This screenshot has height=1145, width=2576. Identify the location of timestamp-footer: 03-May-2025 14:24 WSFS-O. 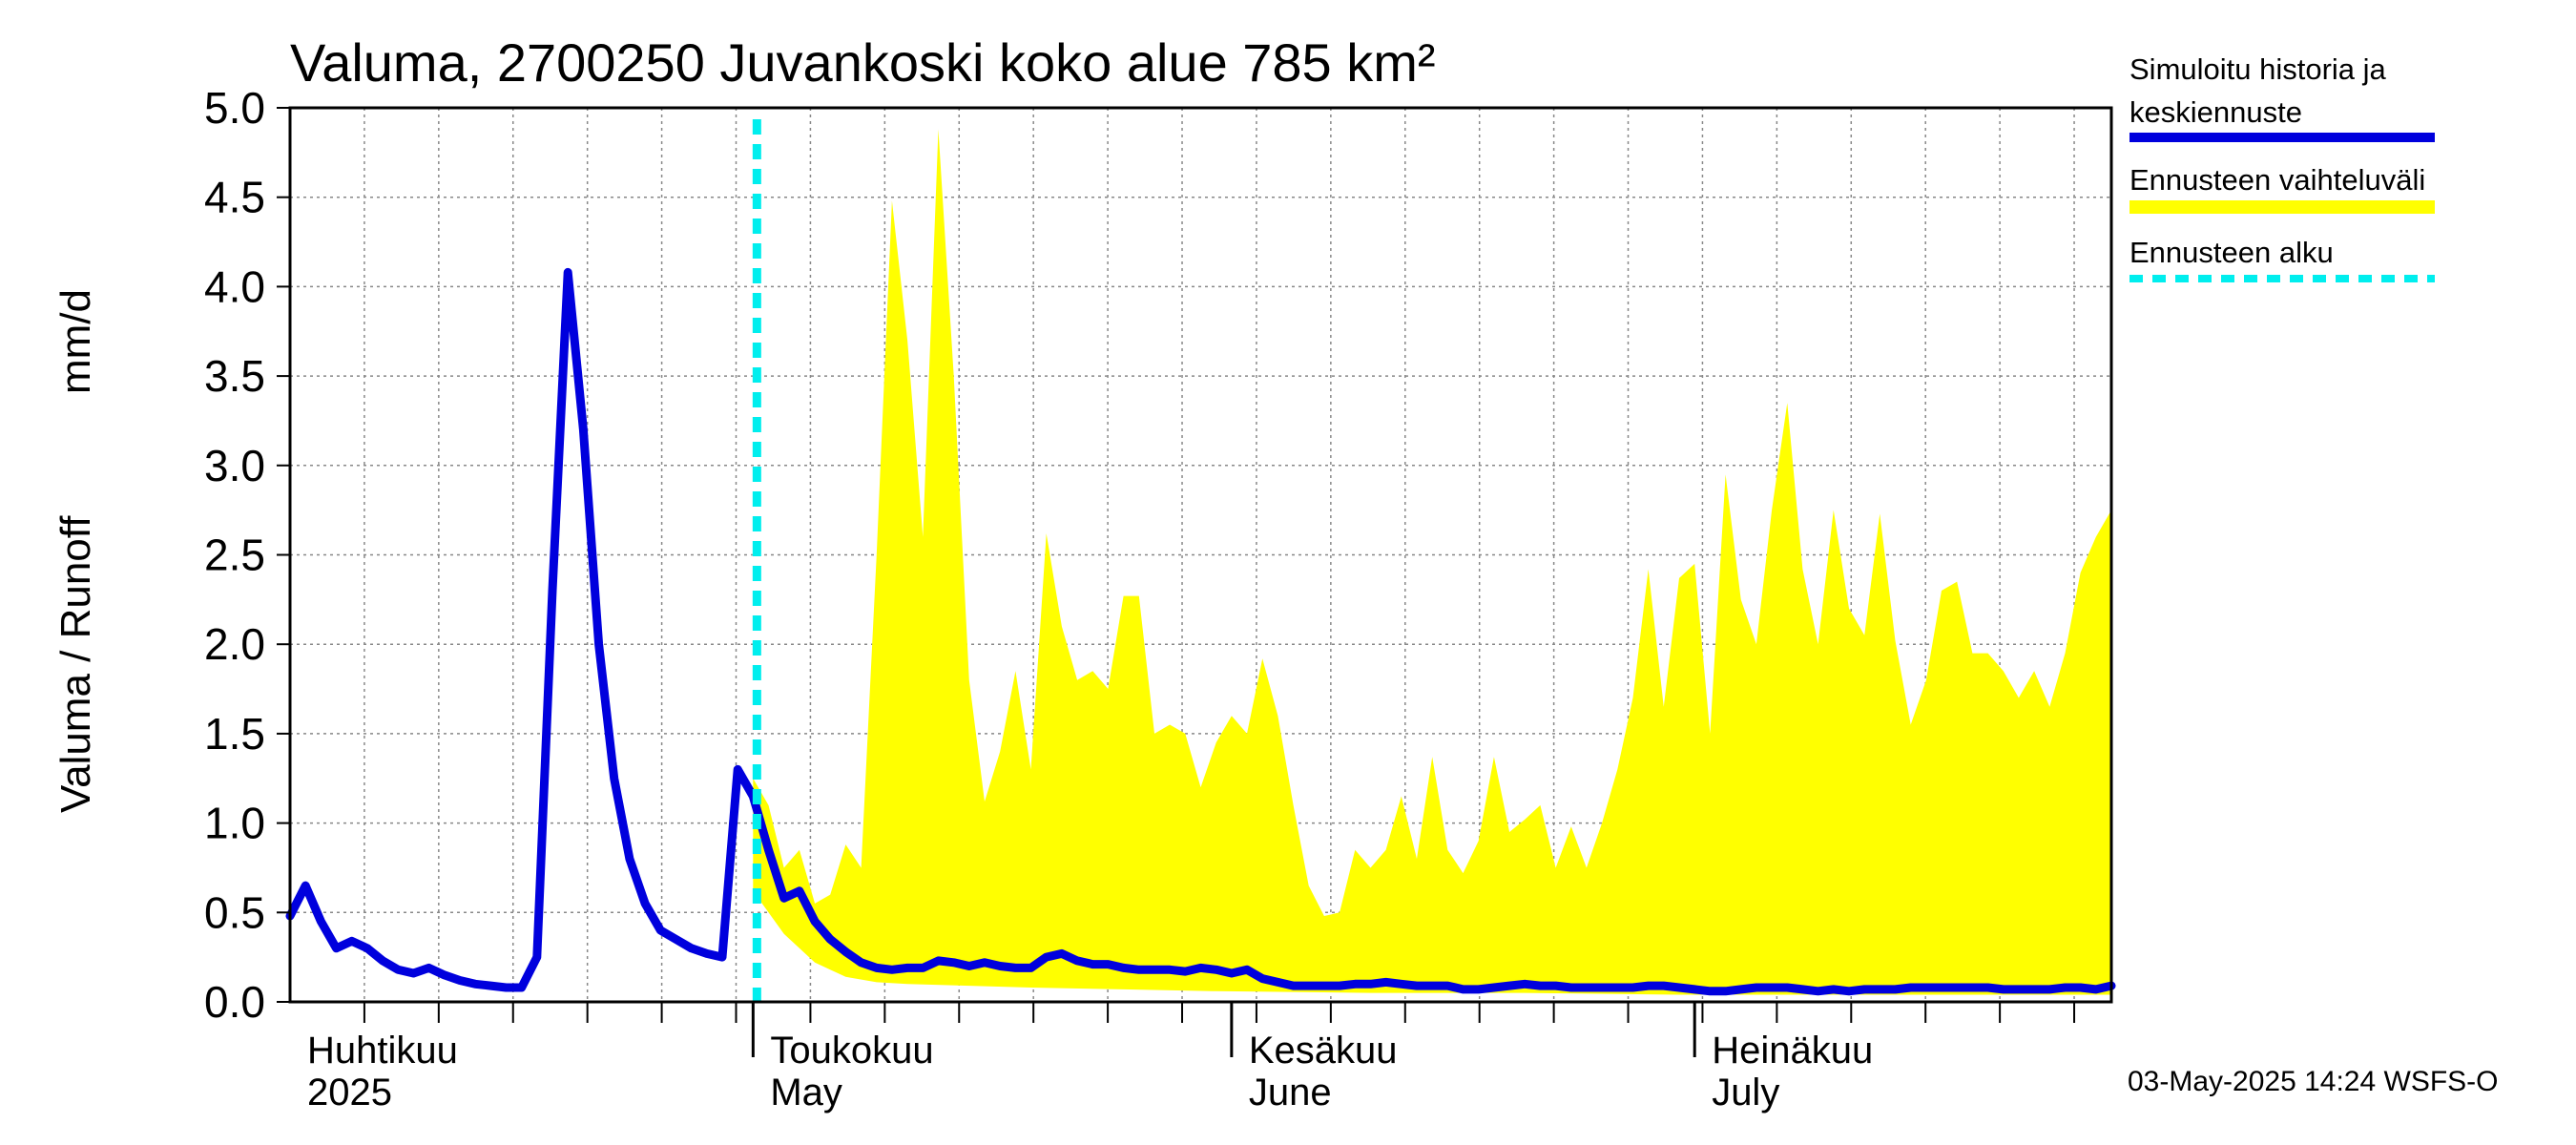
(2313, 1081).